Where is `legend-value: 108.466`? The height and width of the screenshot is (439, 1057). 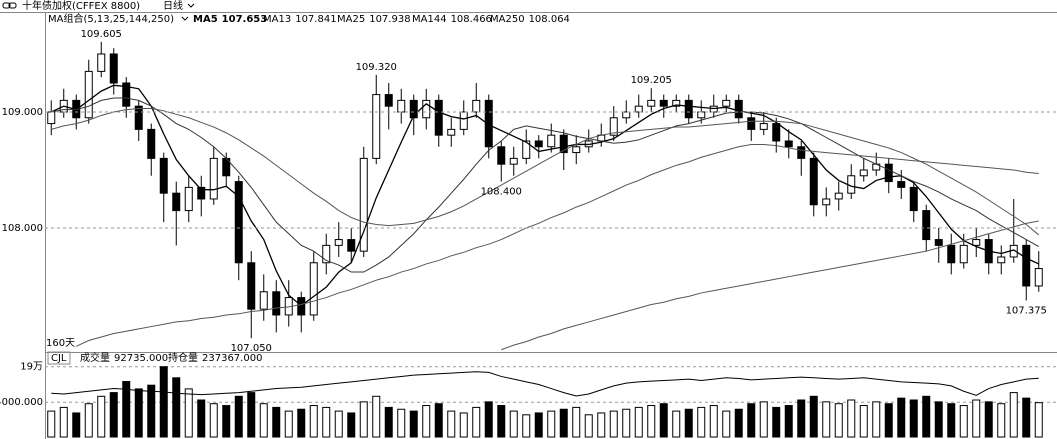
legend-value: 108.466 is located at coordinates (471, 19).